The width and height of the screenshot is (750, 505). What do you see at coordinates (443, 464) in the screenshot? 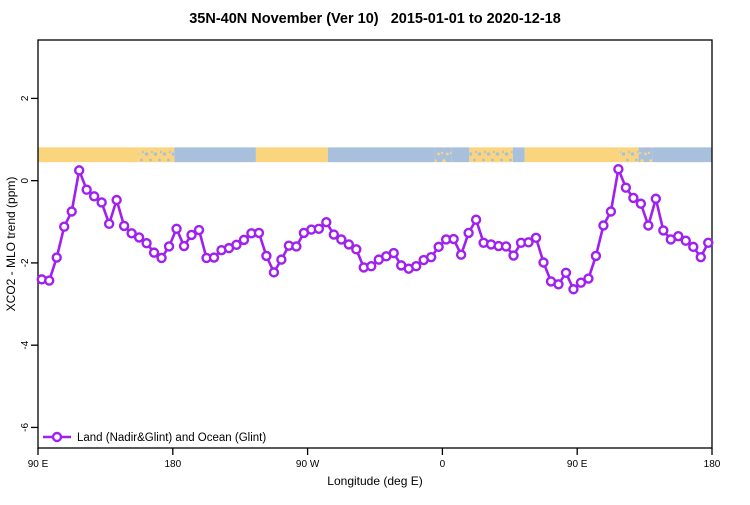
I see `x-tick-label: 0` at bounding box center [443, 464].